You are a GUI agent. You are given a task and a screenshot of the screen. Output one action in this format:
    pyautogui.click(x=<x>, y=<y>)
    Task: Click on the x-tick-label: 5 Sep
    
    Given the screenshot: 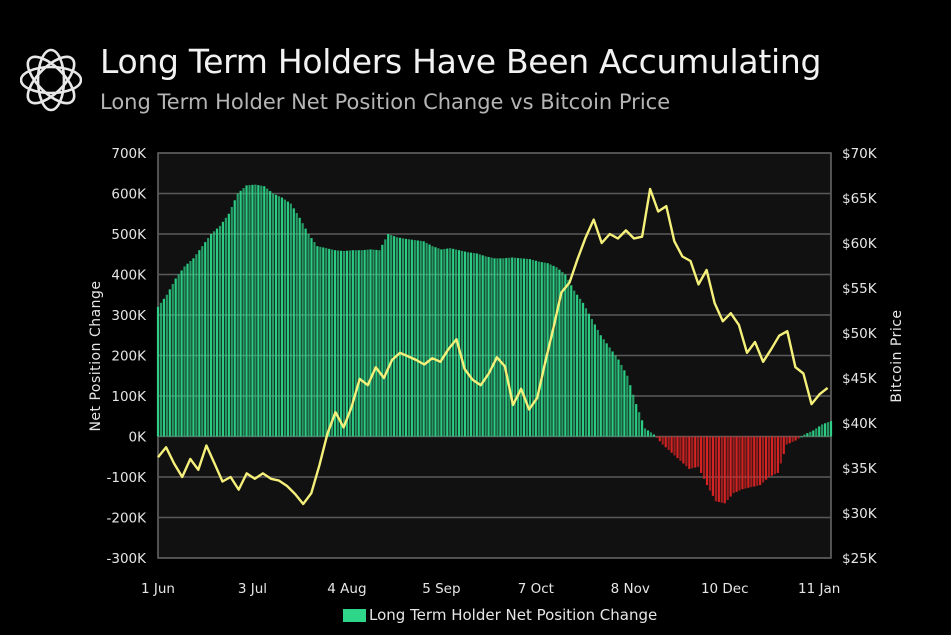 What is the action you would take?
    pyautogui.click(x=441, y=589)
    